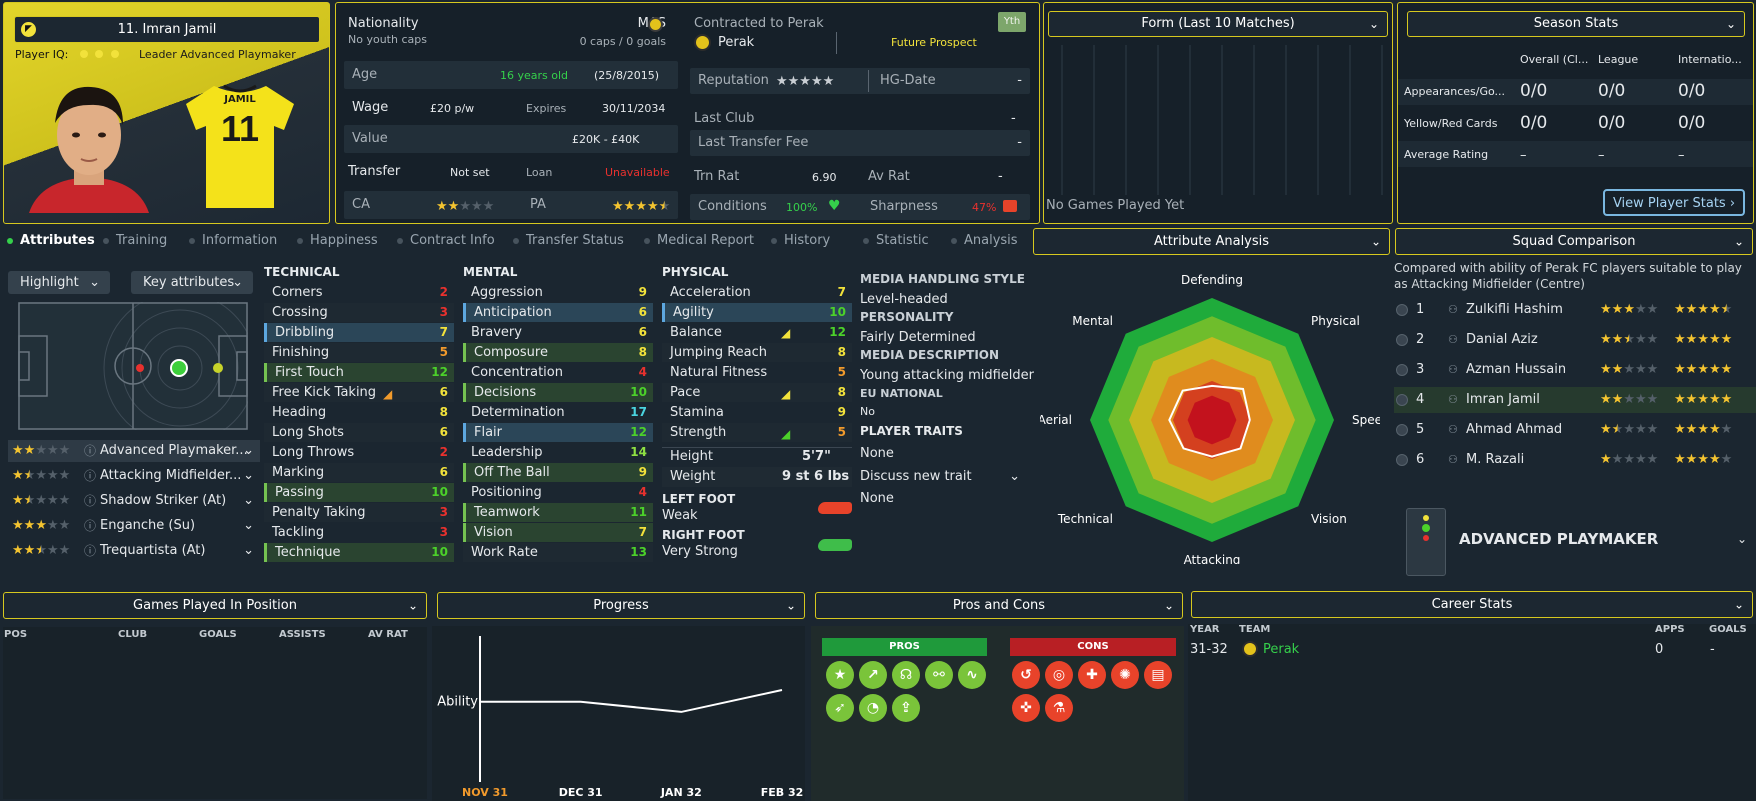  I want to click on games-position-dropdown: Games Played In Position ⌄, so click(215, 605).